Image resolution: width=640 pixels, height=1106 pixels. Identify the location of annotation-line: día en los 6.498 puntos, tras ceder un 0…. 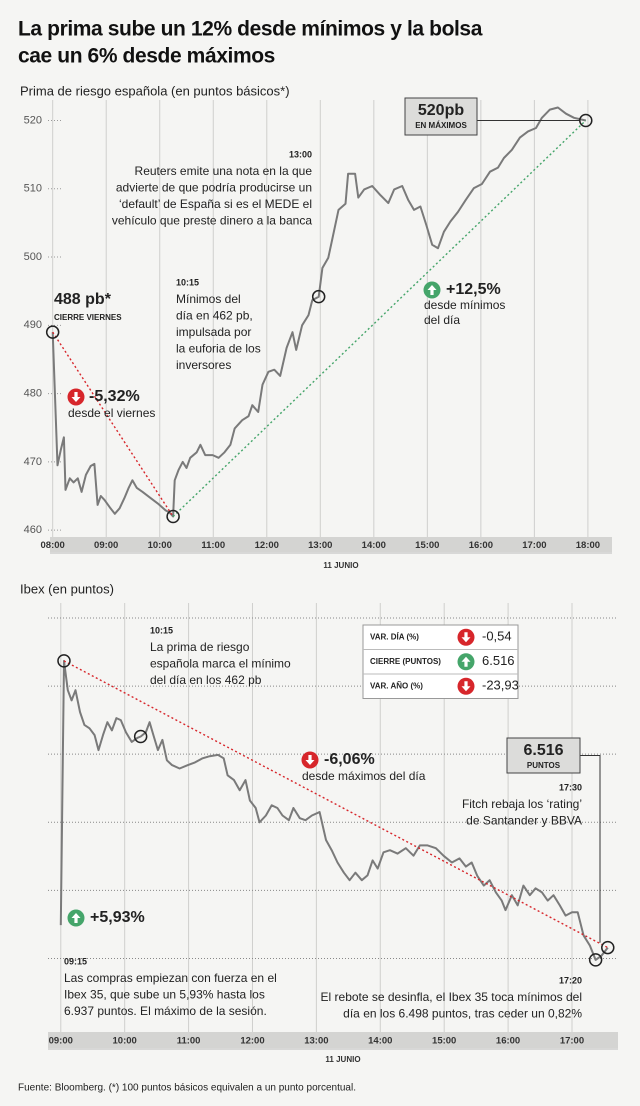
(462, 1014).